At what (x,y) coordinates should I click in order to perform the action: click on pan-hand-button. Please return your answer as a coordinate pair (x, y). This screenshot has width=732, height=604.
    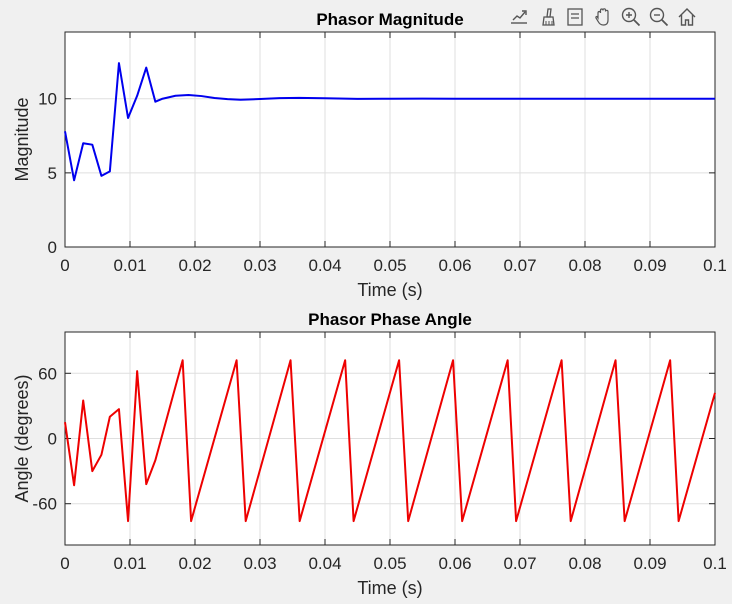
    Looking at the image, I should click on (603, 17).